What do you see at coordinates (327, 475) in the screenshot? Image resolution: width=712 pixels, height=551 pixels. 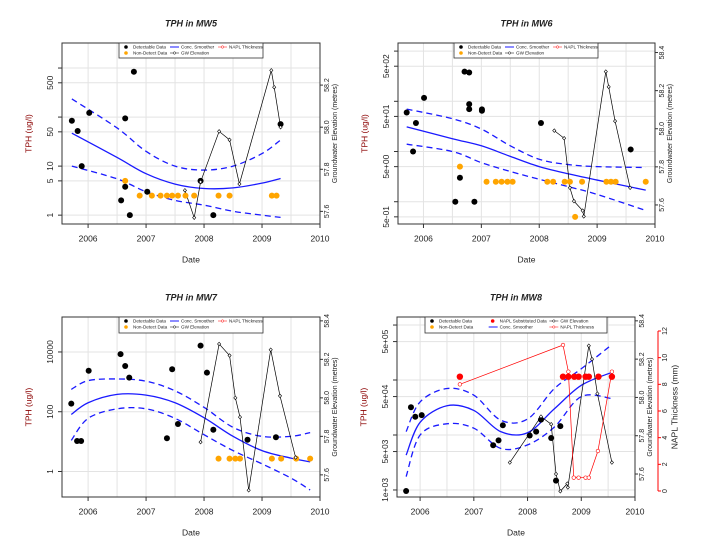 I see `y2-tick-label: 57.6` at bounding box center [327, 475].